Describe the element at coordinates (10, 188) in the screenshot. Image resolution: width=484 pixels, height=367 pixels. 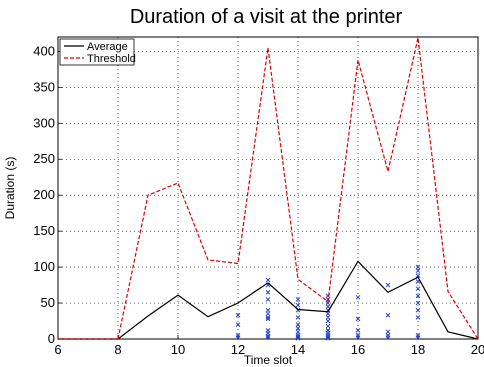
I see `y-axis-label: Duration (s)` at that location.